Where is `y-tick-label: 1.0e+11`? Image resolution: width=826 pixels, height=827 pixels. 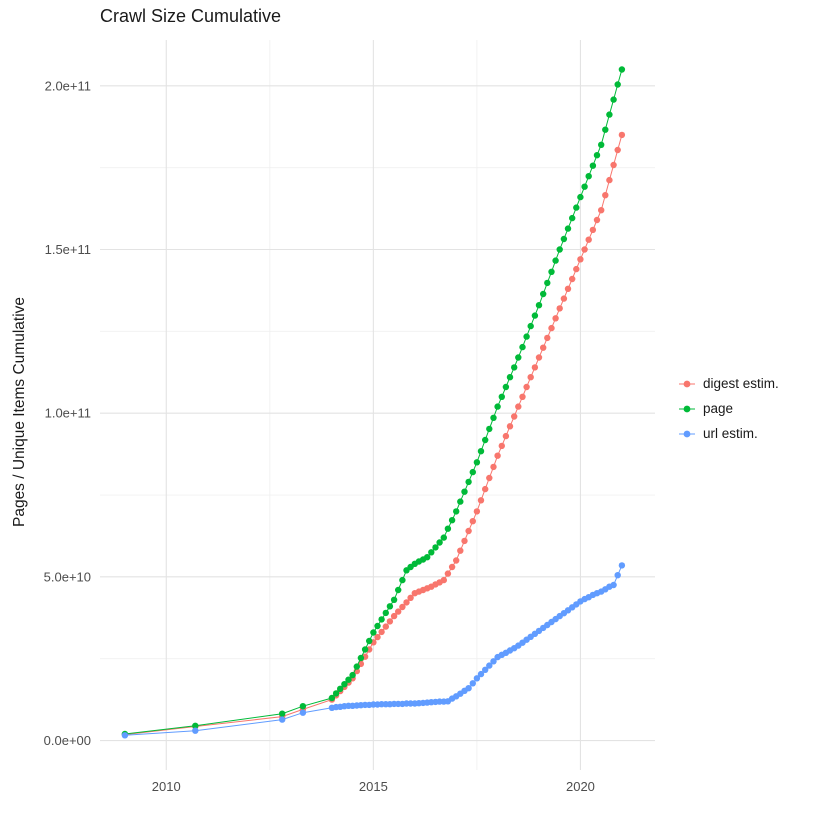 y-tick-label: 1.0e+11 is located at coordinates (68, 413).